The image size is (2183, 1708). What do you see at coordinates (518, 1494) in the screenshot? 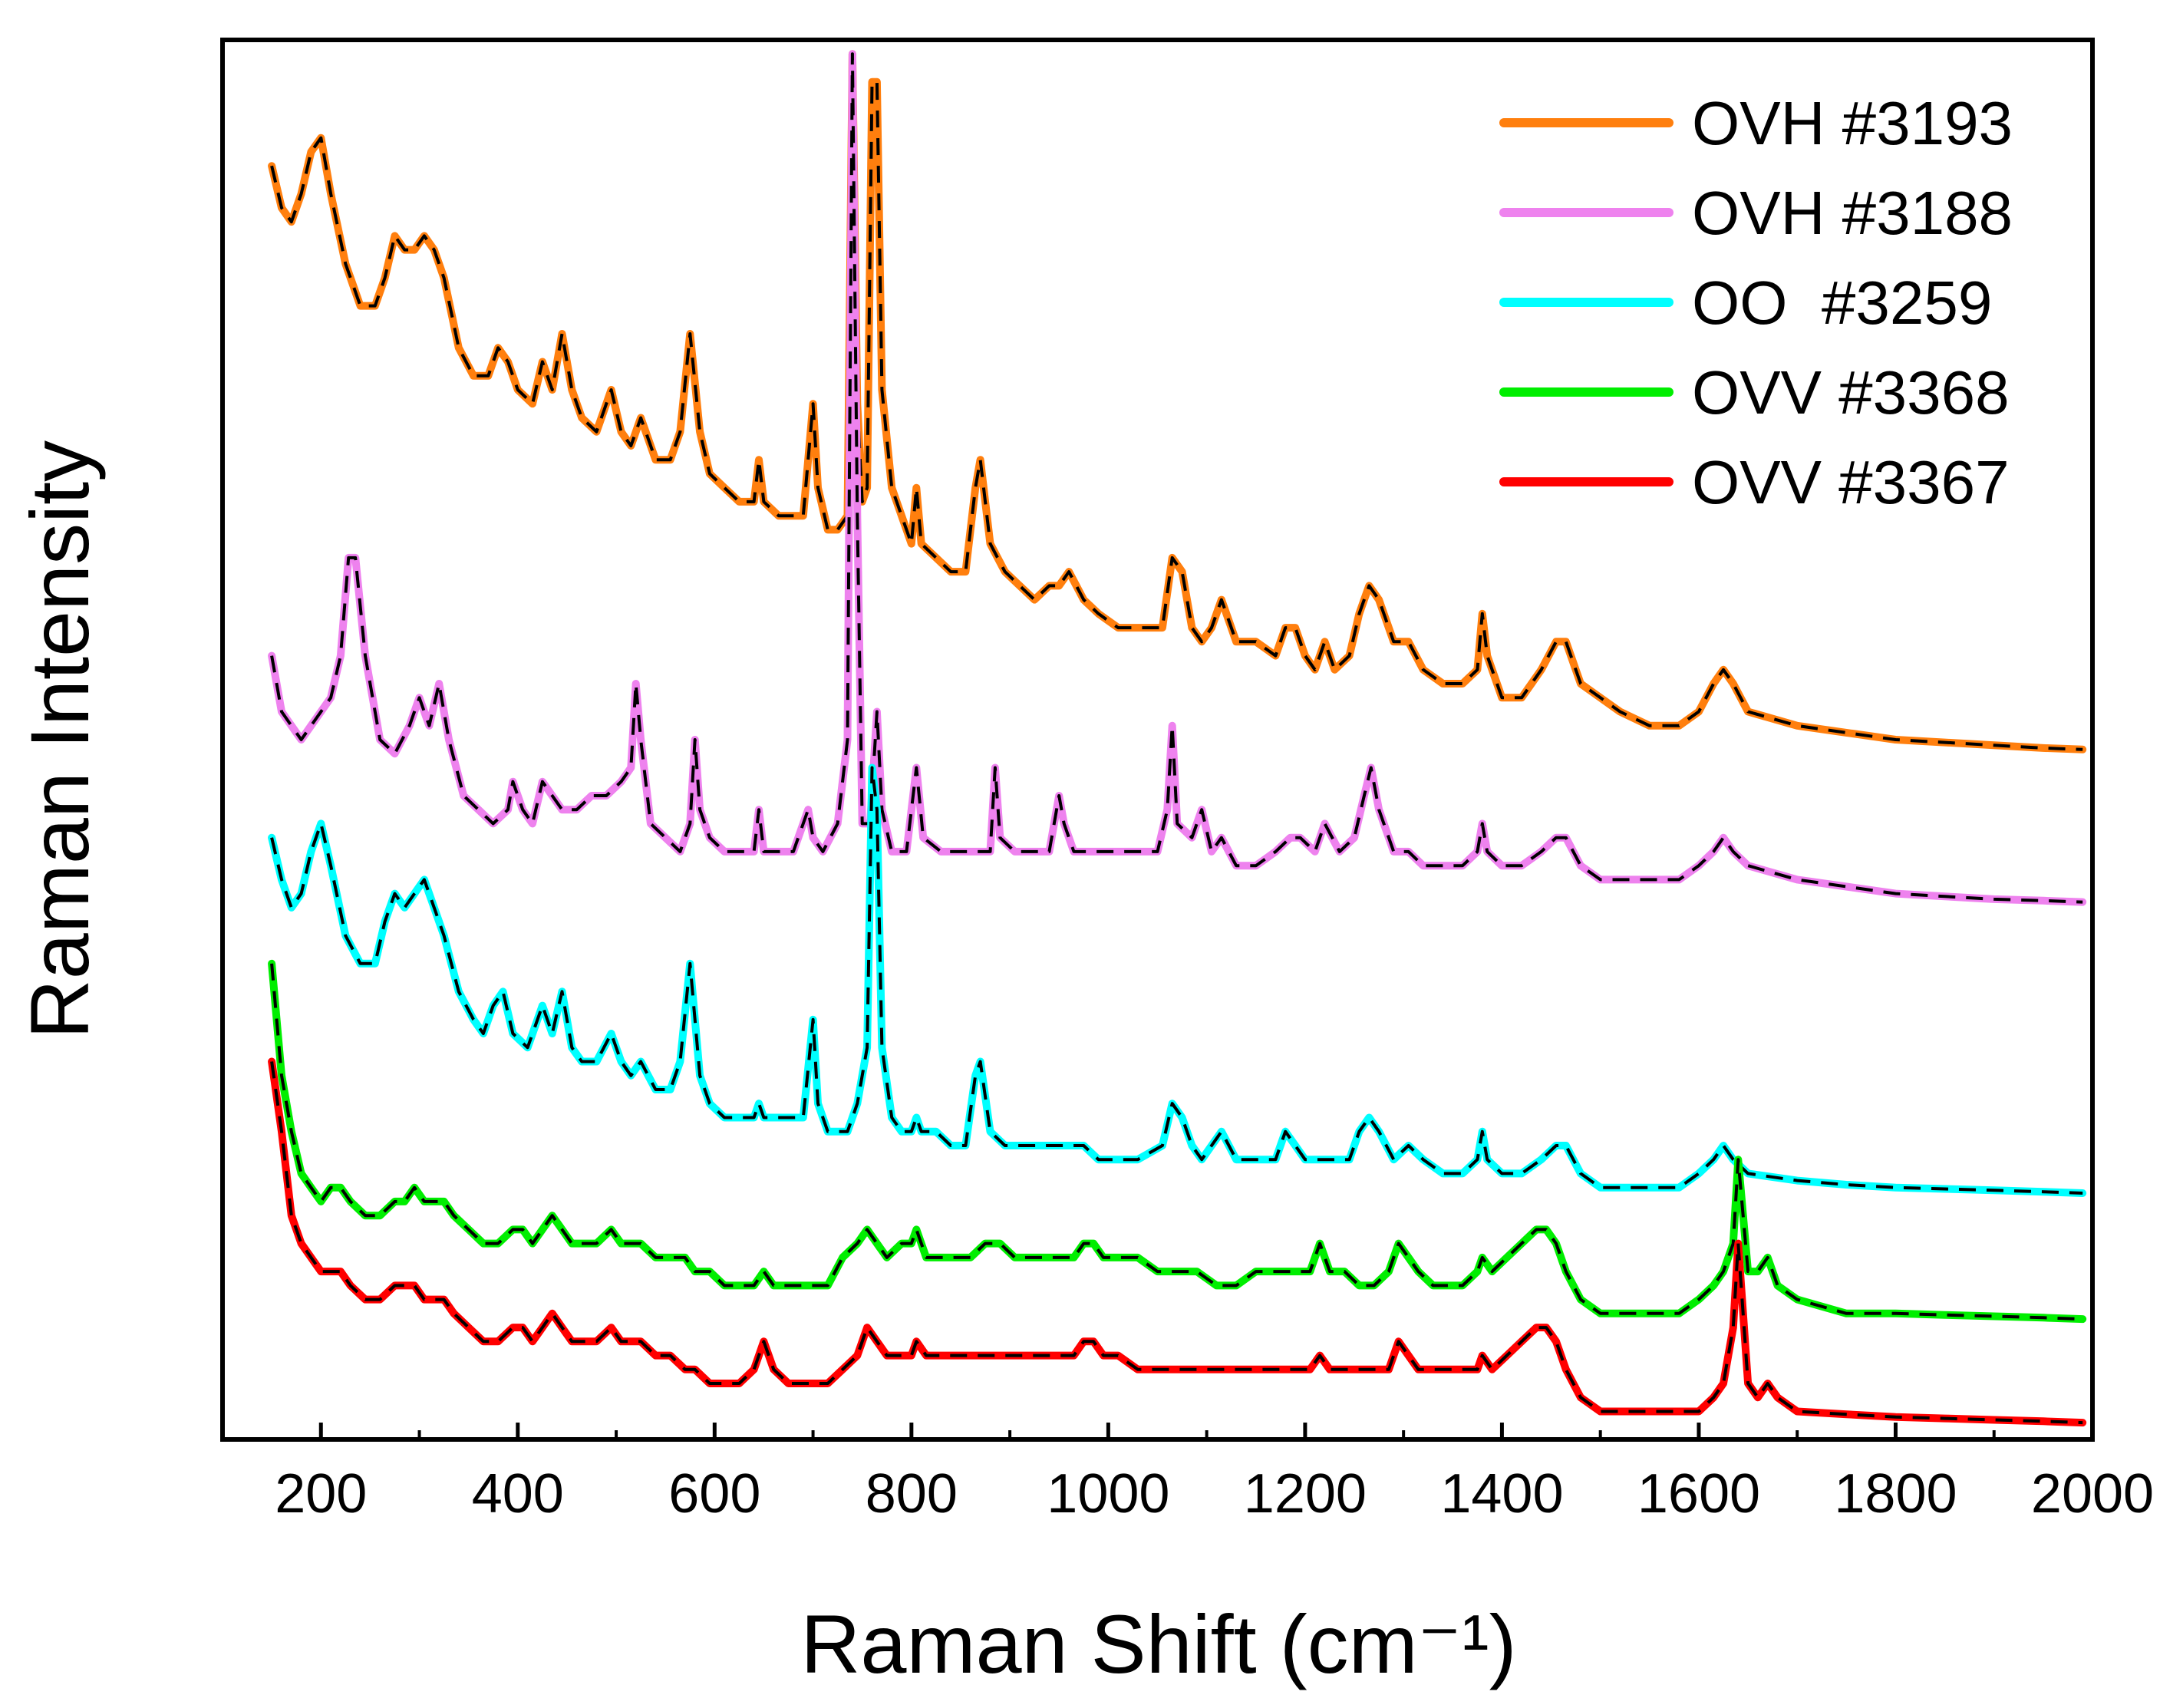
I see `x-tick-label-400: 400` at bounding box center [518, 1494].